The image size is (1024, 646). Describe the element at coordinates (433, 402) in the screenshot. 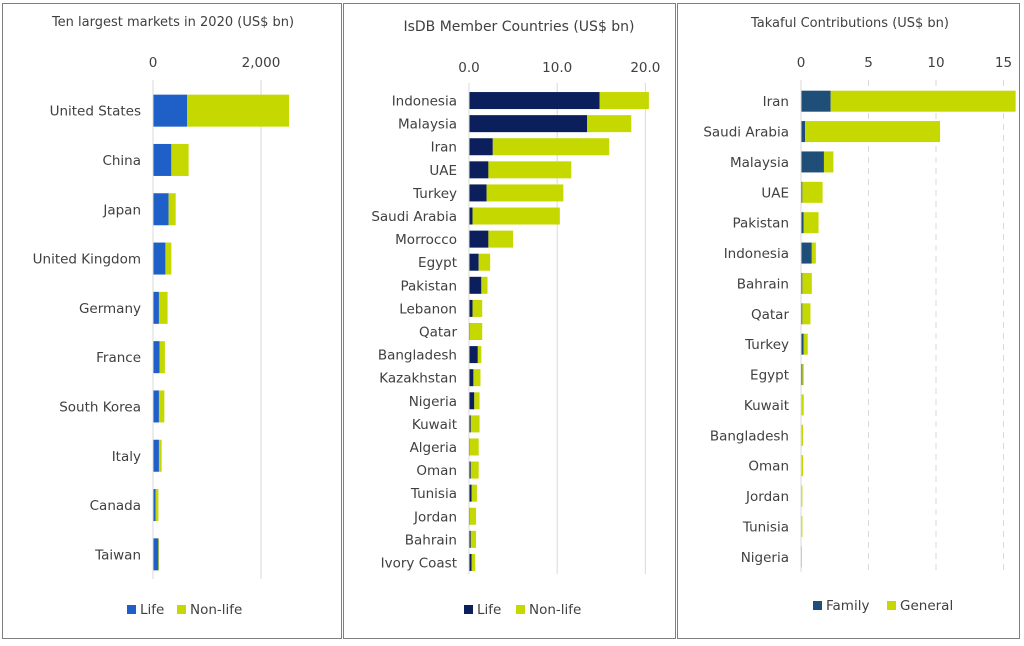

I see `category-label: Nigeria` at that location.